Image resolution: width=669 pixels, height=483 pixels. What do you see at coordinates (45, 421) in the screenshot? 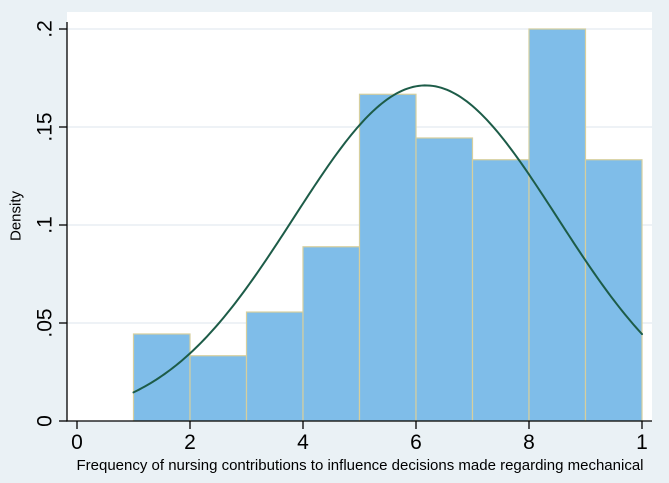
I see `y-tick-label-0: 0` at bounding box center [45, 421].